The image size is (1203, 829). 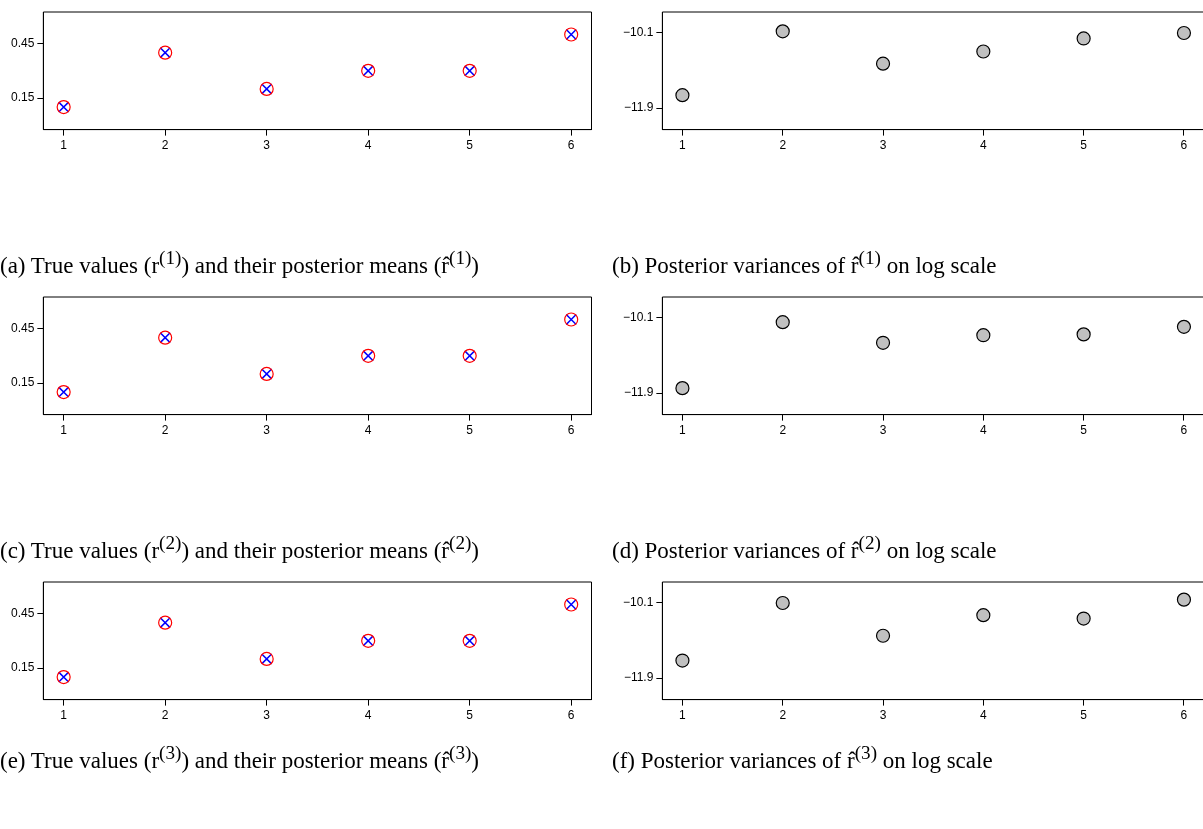 What do you see at coordinates (240, 262) in the screenshot?
I see `text: (a) True values (r$^{(1)}$) and their posterior means (r̂$^{(1)}$)` at bounding box center [240, 262].